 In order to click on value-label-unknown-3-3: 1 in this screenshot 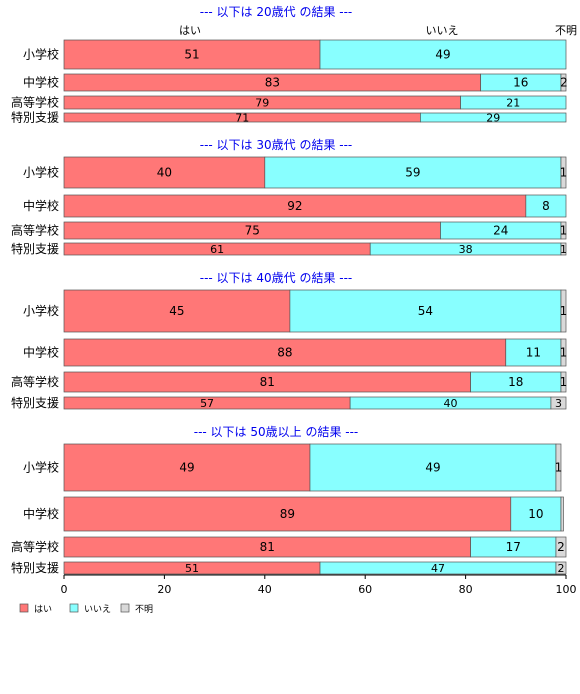, I will do `click(564, 382)`.